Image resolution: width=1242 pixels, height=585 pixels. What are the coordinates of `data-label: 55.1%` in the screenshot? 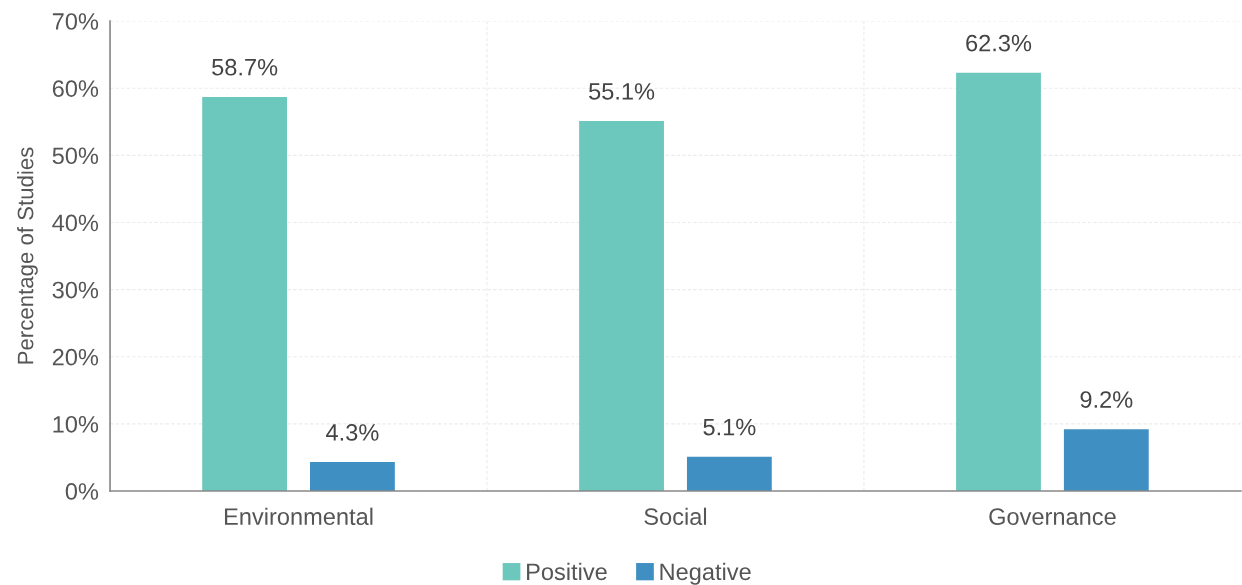 It's located at (622, 91).